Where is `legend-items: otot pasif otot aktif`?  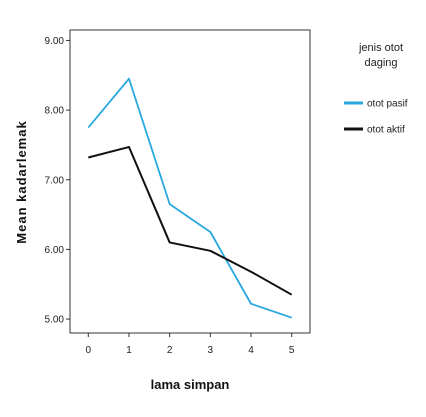 legend-items: otot pasif otot aktif is located at coordinates (376, 117).